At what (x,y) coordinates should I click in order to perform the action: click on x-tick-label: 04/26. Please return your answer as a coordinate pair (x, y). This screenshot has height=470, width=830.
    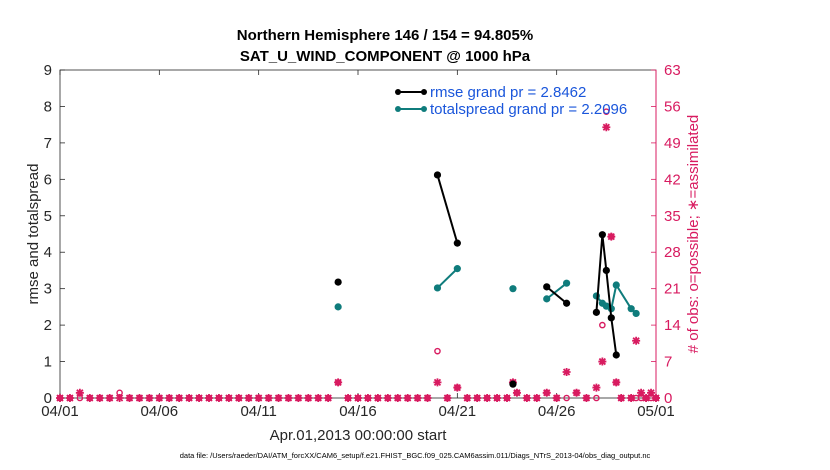
    Looking at the image, I should click on (557, 411).